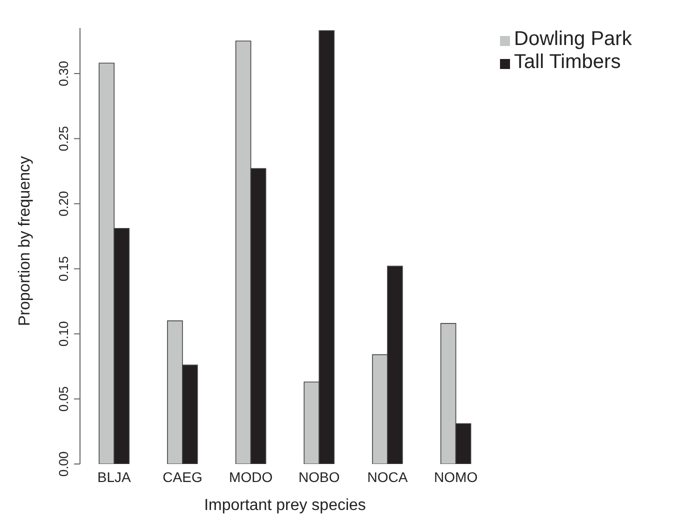 The height and width of the screenshot is (532, 698). What do you see at coordinates (63, 139) in the screenshot?
I see `y-tick-label: 0.25` at bounding box center [63, 139].